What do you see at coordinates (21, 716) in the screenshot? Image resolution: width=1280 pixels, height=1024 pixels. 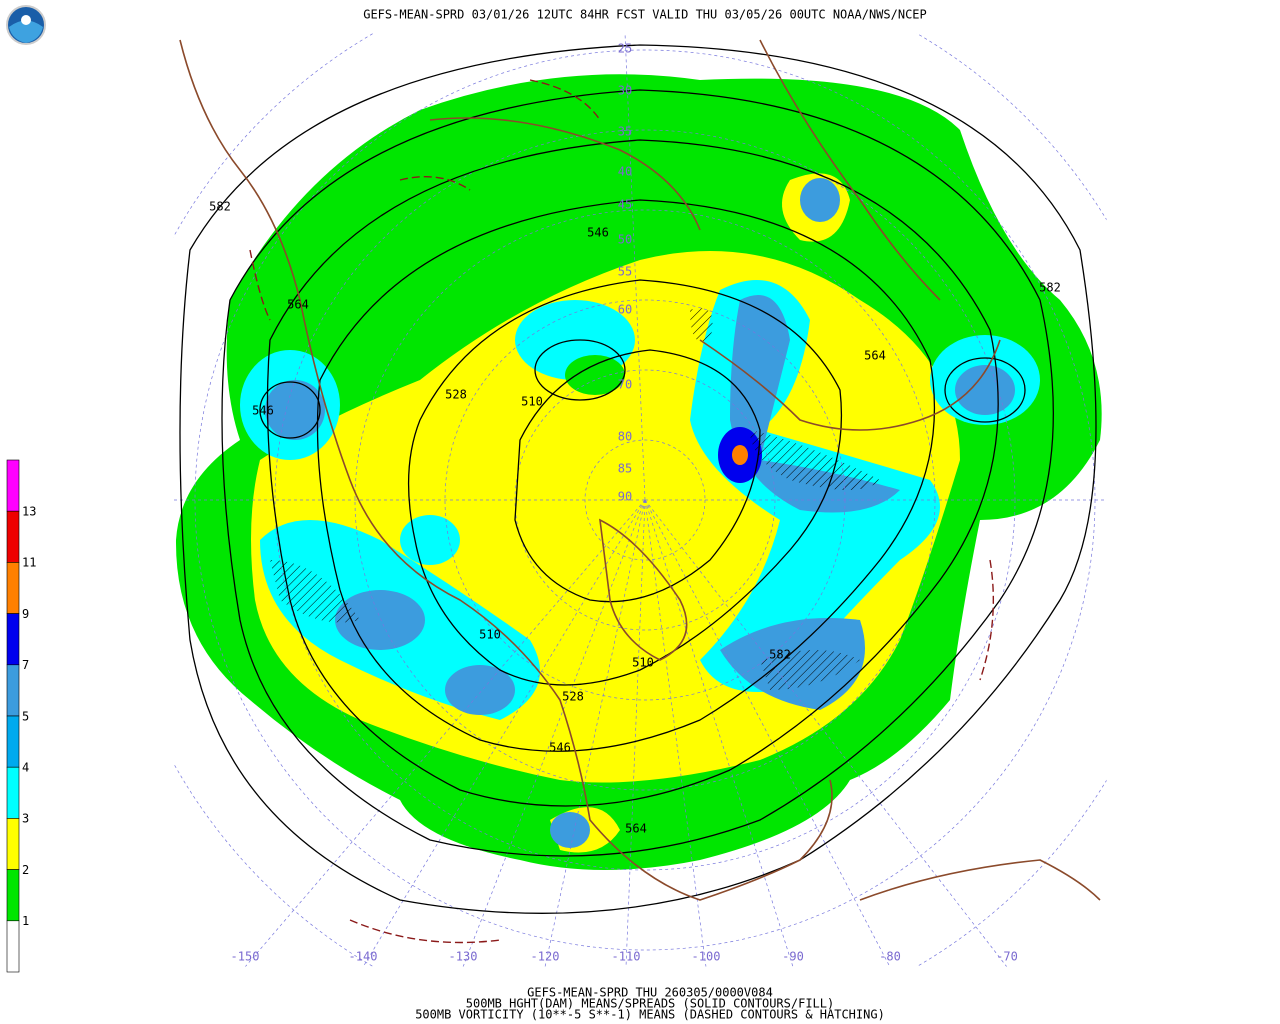 I see `colorbar: 13 11 9 7 5 4 3 2 1` at bounding box center [21, 716].